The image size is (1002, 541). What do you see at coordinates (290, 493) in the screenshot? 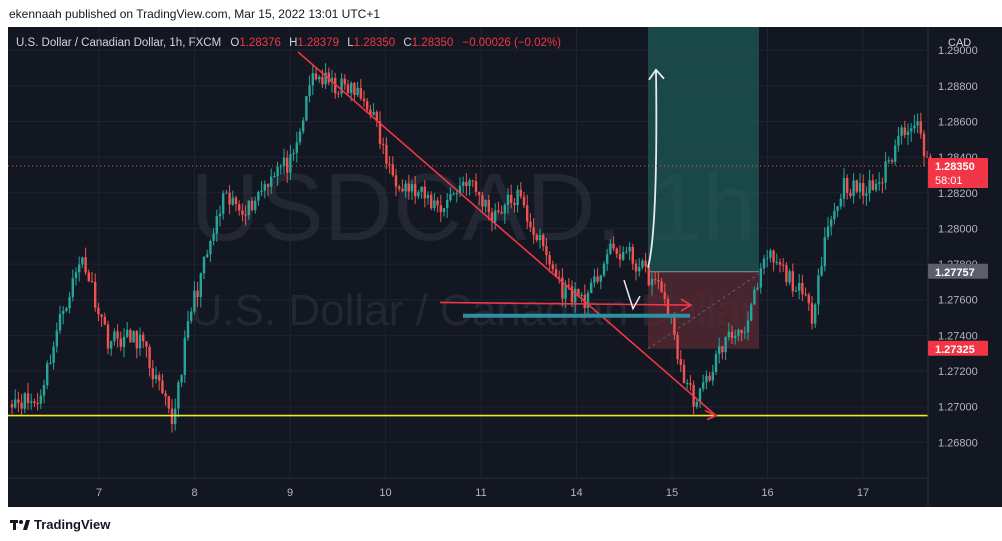
I see `time-tick-label: 9` at bounding box center [290, 493].